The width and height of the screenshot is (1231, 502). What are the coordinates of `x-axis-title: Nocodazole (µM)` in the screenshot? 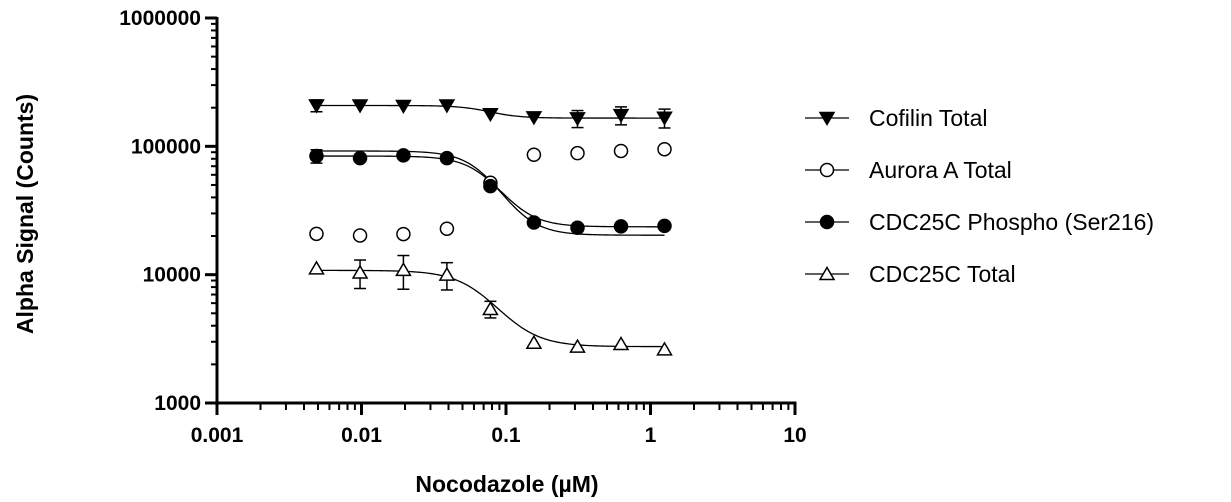 It's located at (506, 484).